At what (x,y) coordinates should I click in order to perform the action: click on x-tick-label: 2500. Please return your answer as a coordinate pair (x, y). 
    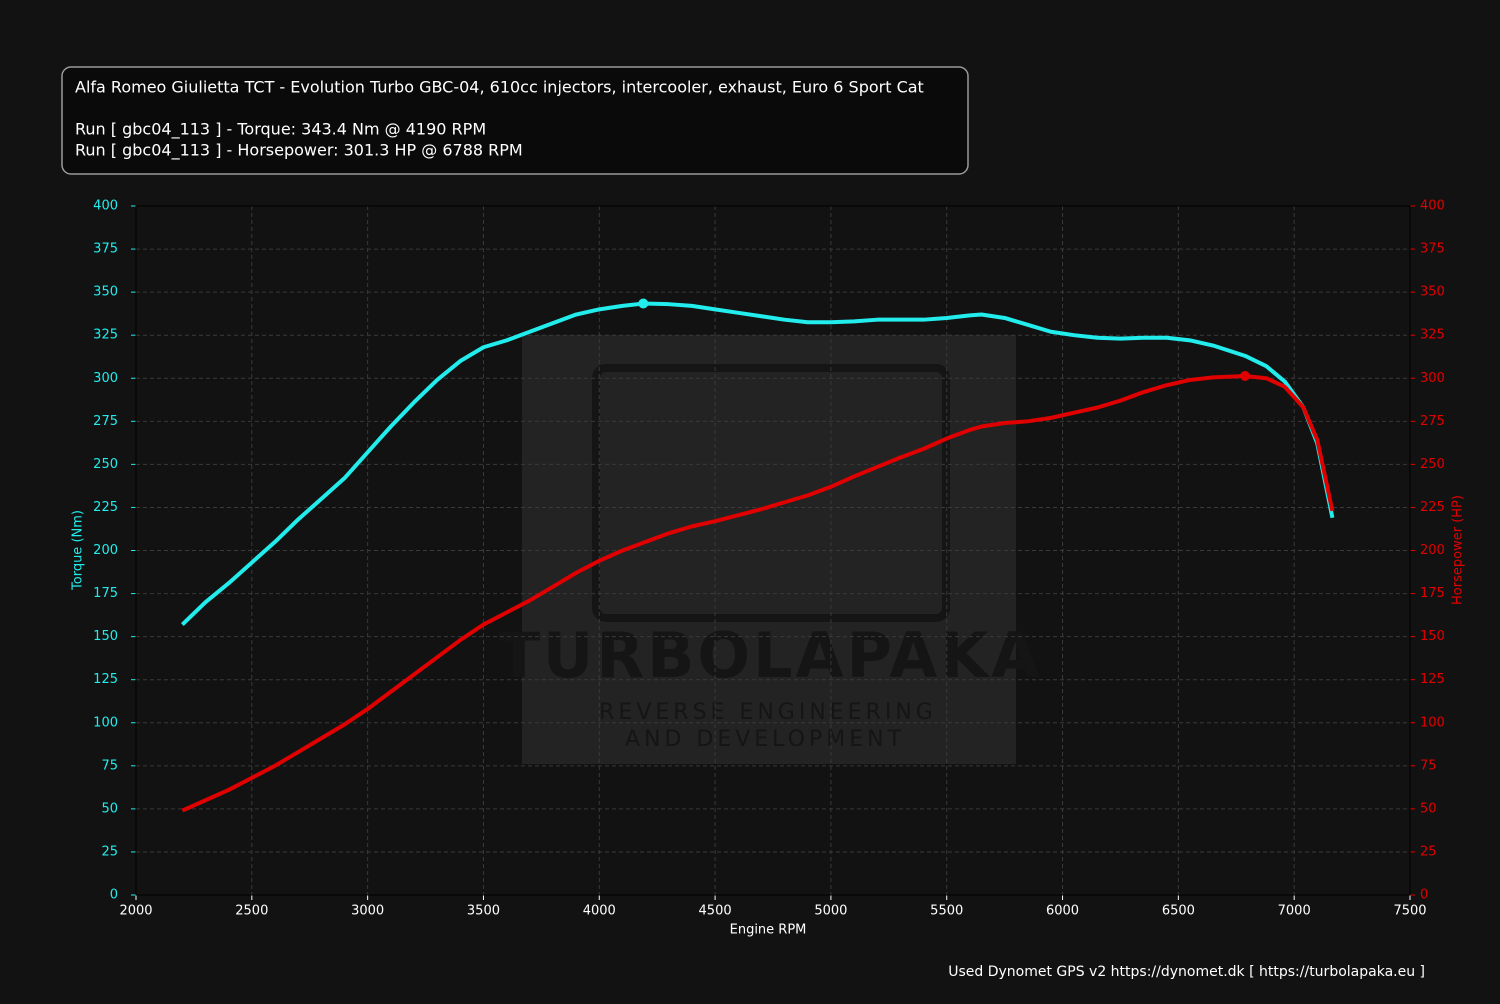
    Looking at the image, I should click on (251, 911).